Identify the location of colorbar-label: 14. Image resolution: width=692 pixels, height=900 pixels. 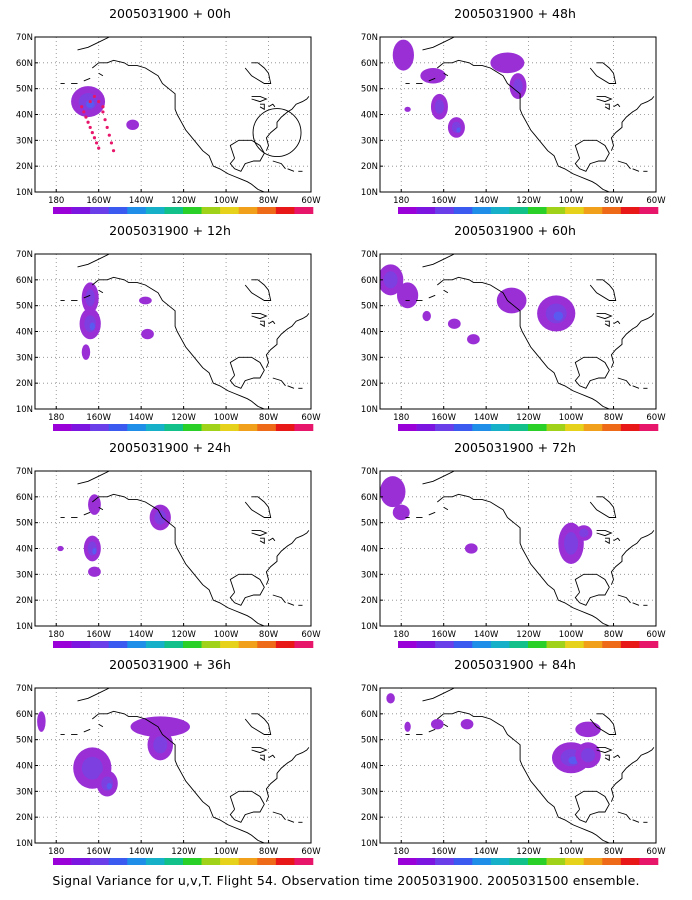
(584, 649).